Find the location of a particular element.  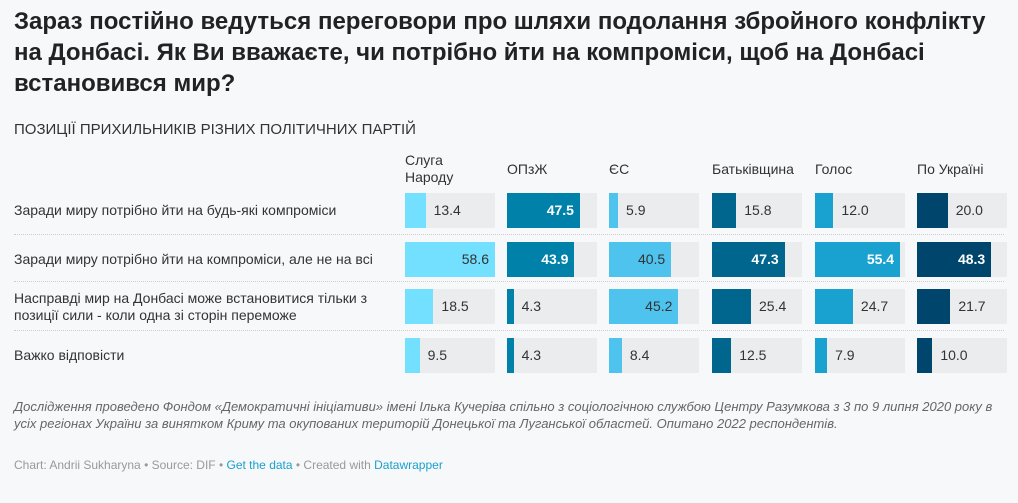

table-cell: 58.6 is located at coordinates (450, 259).